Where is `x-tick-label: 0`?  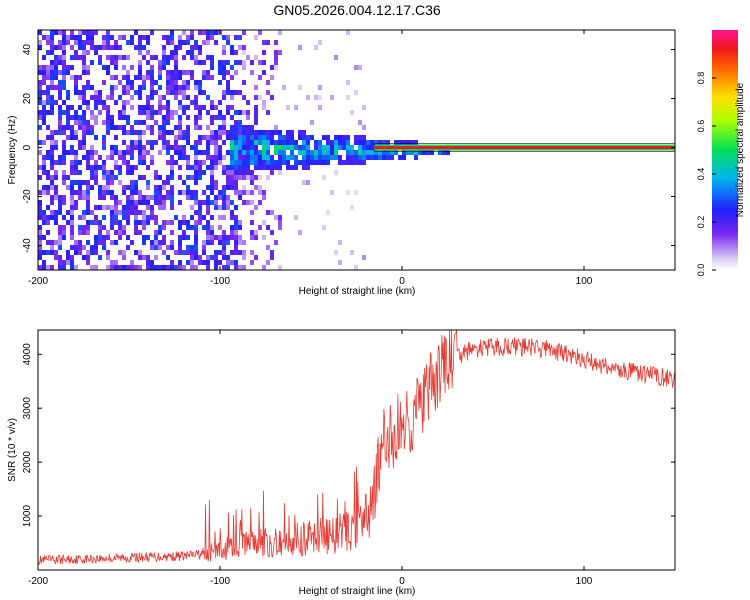 x-tick-label: 0 is located at coordinates (402, 581).